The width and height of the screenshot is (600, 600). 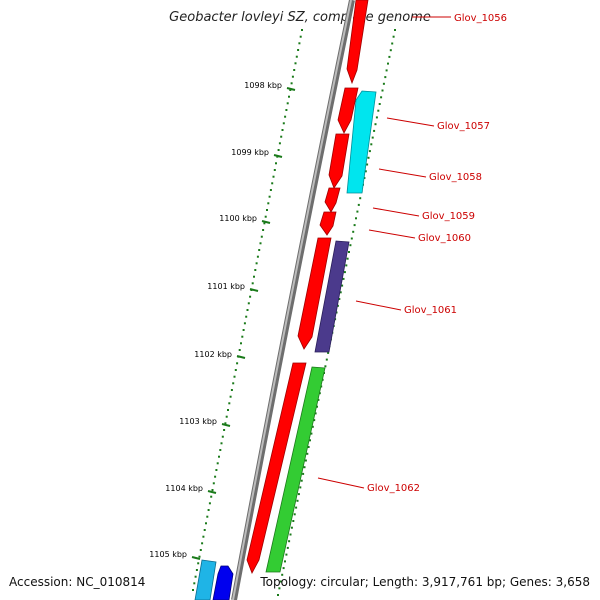 I want to click on gene-label: Glov_1058, so click(x=455, y=177).